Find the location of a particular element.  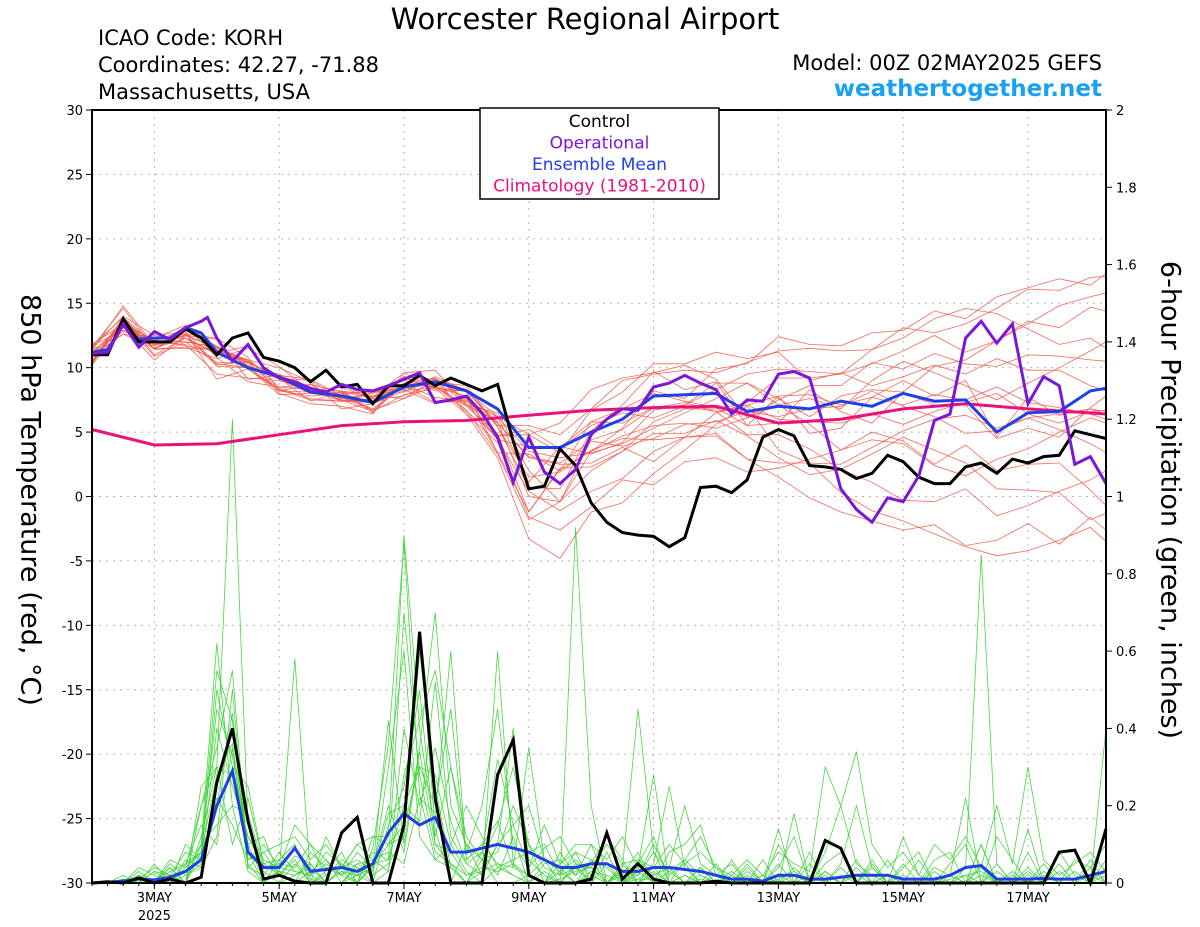

x-tick-label: 17MAY is located at coordinates (1028, 898).